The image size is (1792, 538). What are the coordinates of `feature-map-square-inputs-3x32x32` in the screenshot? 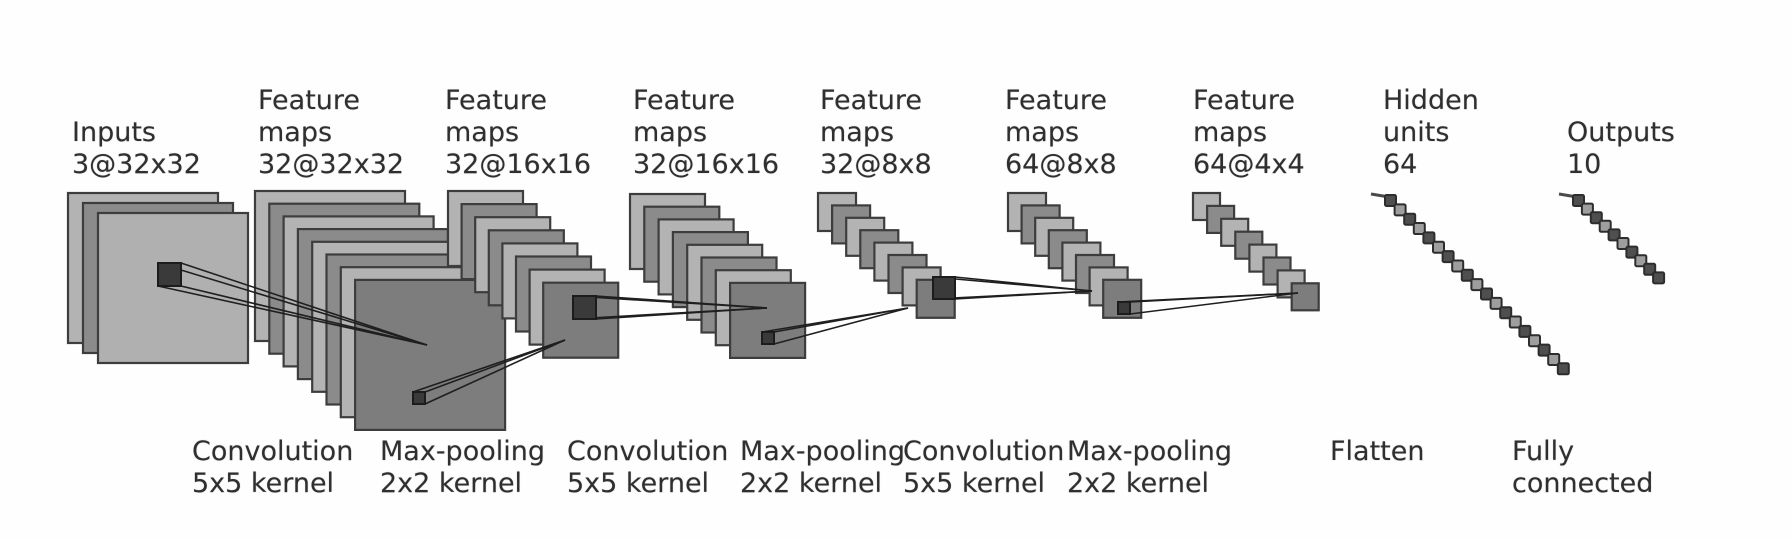 It's located at (173, 288).